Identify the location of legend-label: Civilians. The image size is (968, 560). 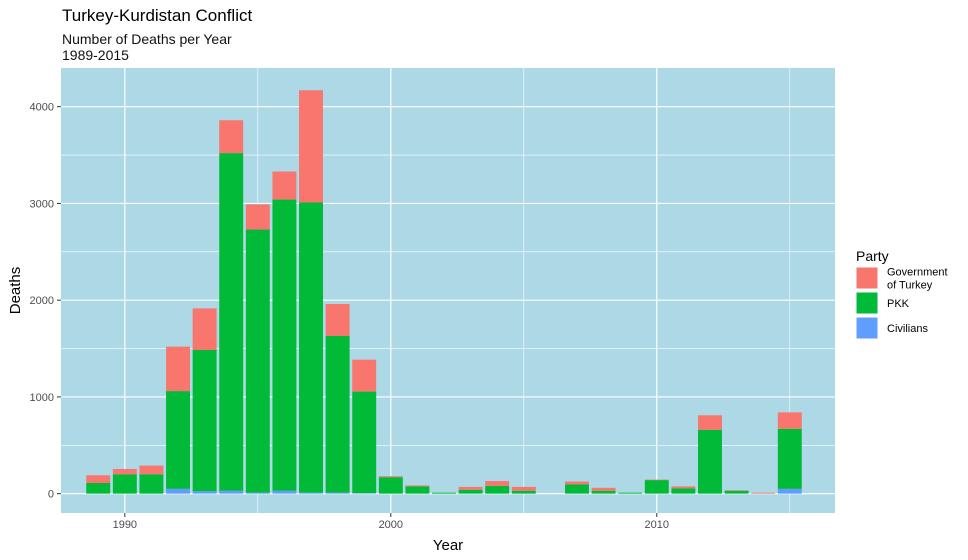
(907, 329).